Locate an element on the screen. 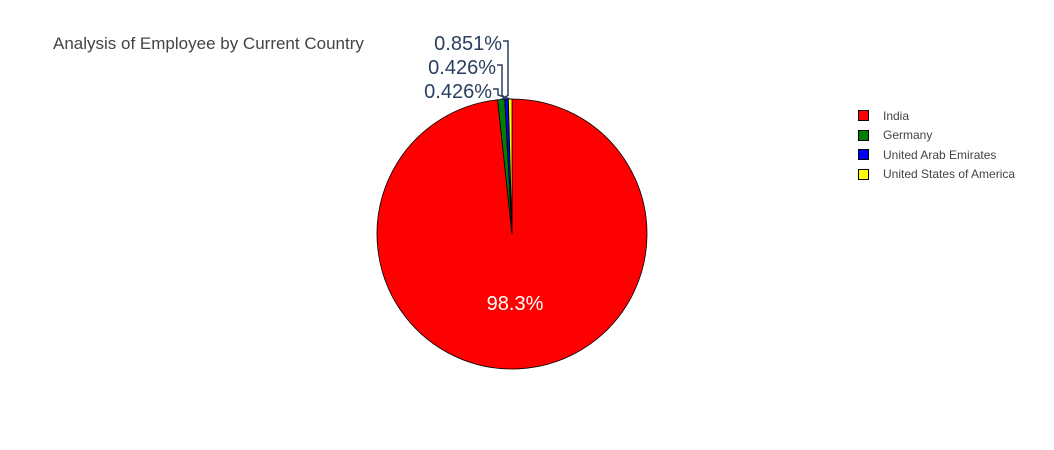  legend-swatch-germany is located at coordinates (863, 135).